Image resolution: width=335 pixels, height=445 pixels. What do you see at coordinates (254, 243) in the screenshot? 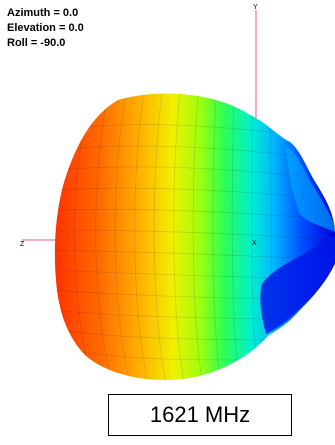
I see `x-axis-label: X` at bounding box center [254, 243].